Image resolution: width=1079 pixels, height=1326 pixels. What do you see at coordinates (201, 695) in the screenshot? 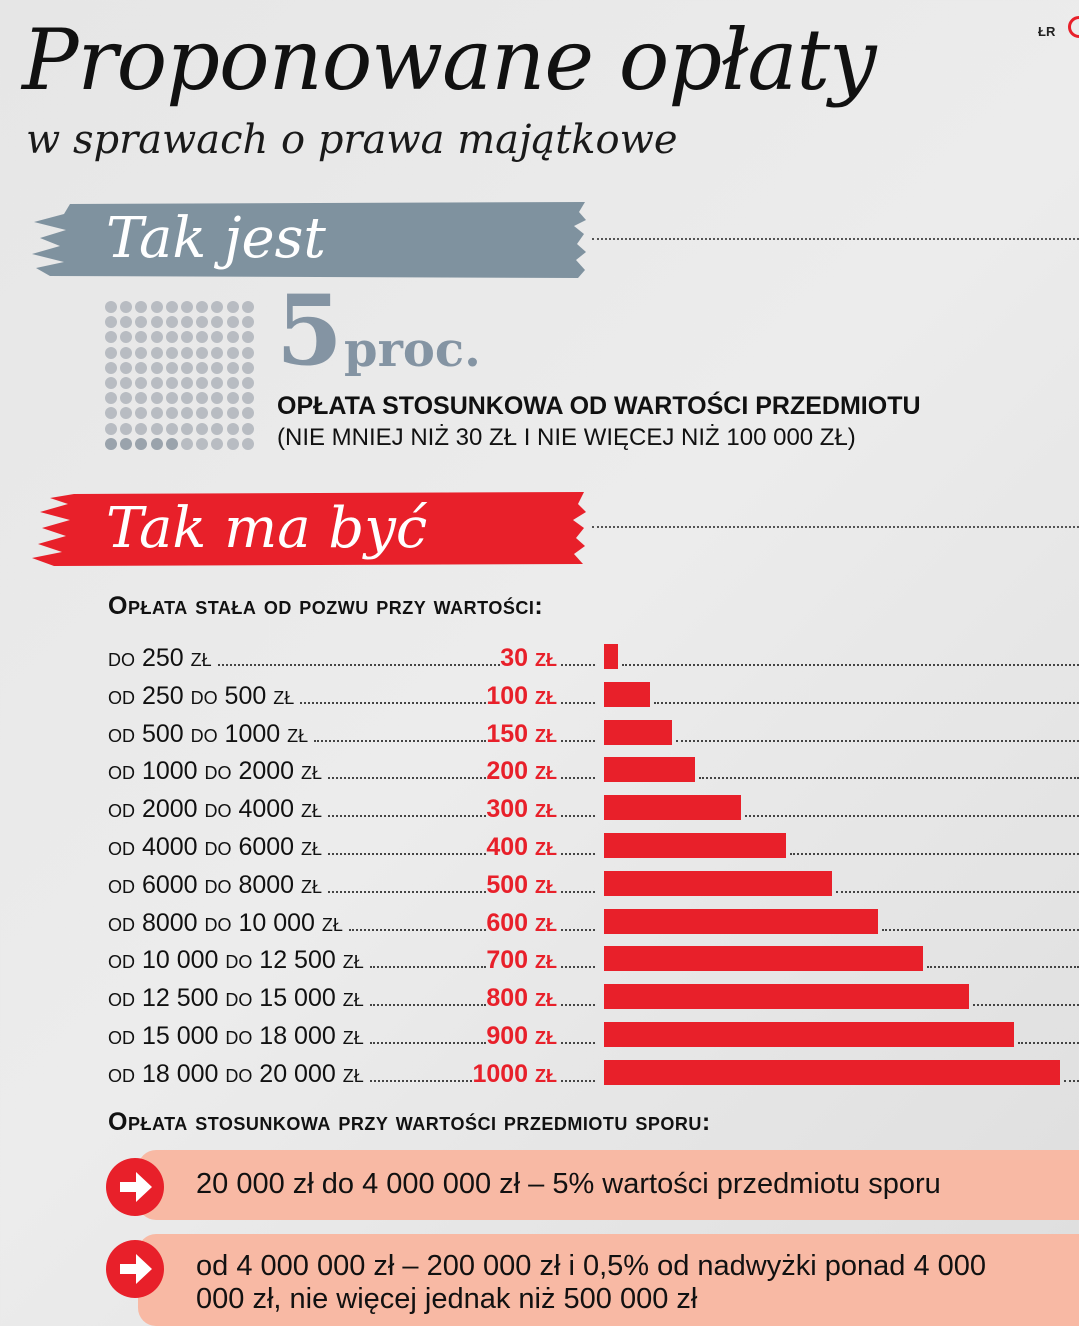
I see `bar-category-label: od 250 do 500 zł` at bounding box center [201, 695].